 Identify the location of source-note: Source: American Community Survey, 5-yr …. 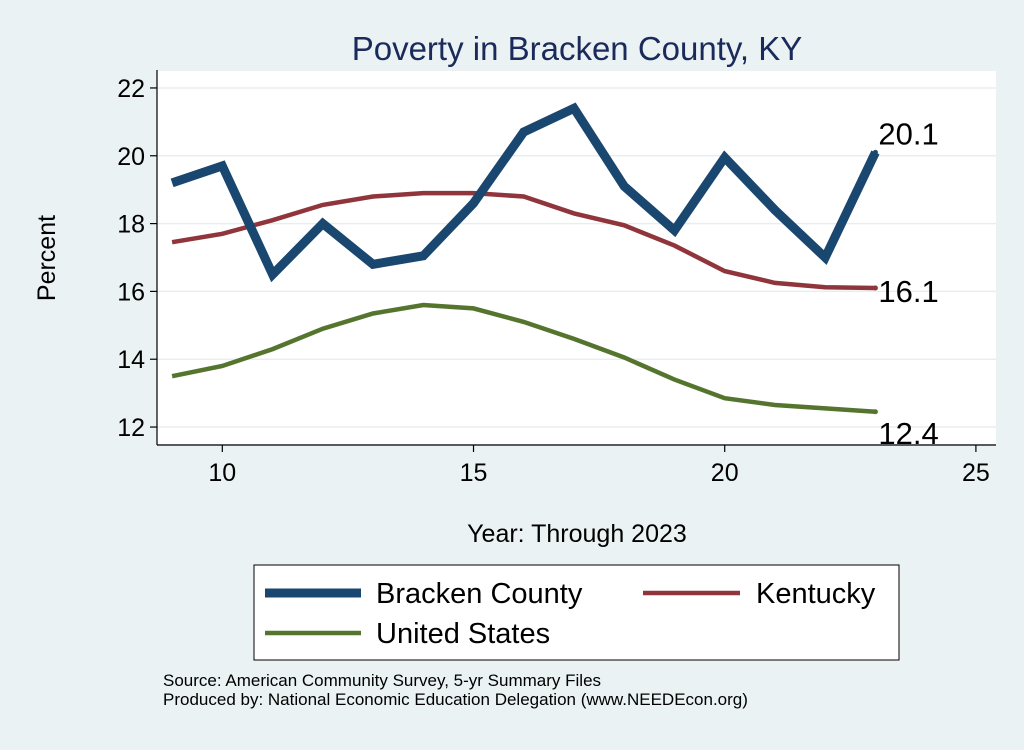
(382, 680).